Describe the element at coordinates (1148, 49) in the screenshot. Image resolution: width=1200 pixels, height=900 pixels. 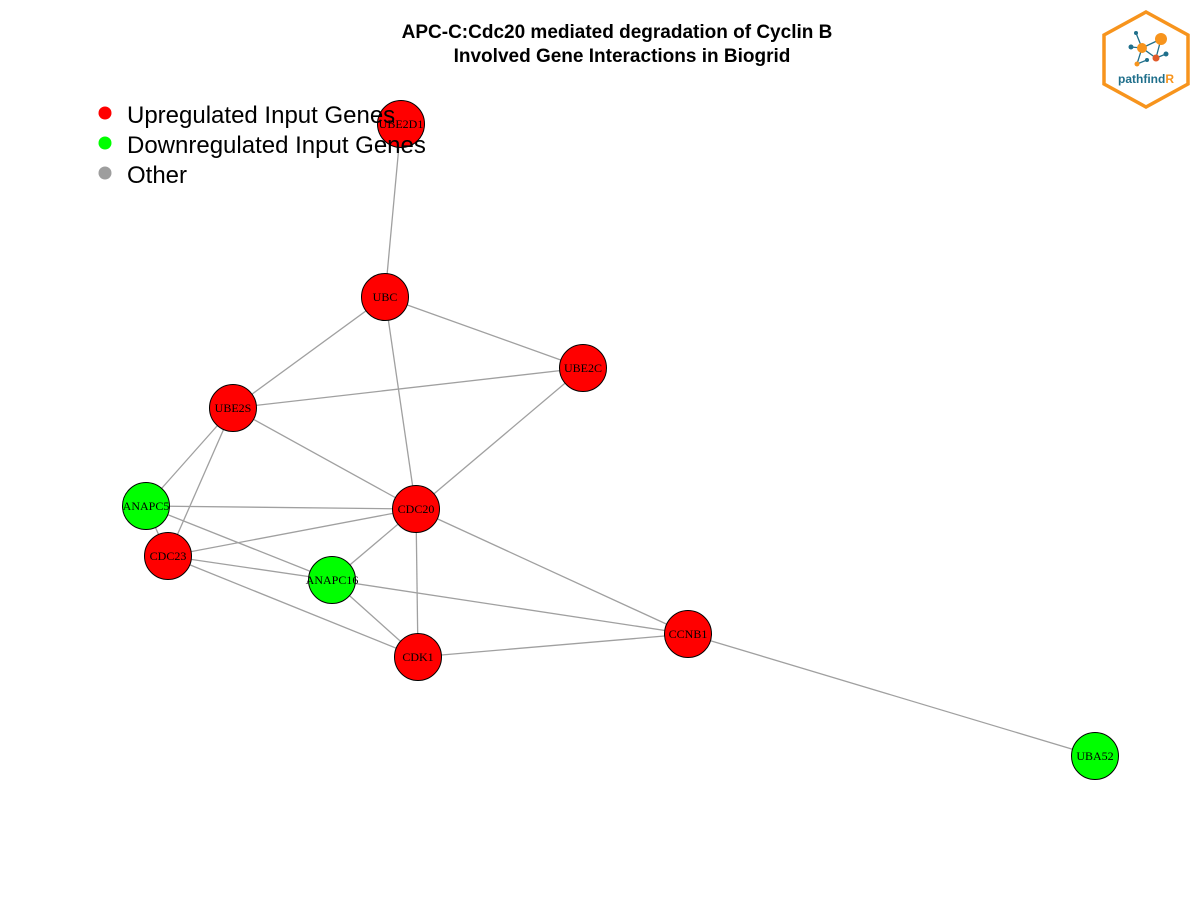
I see `network-icon` at that location.